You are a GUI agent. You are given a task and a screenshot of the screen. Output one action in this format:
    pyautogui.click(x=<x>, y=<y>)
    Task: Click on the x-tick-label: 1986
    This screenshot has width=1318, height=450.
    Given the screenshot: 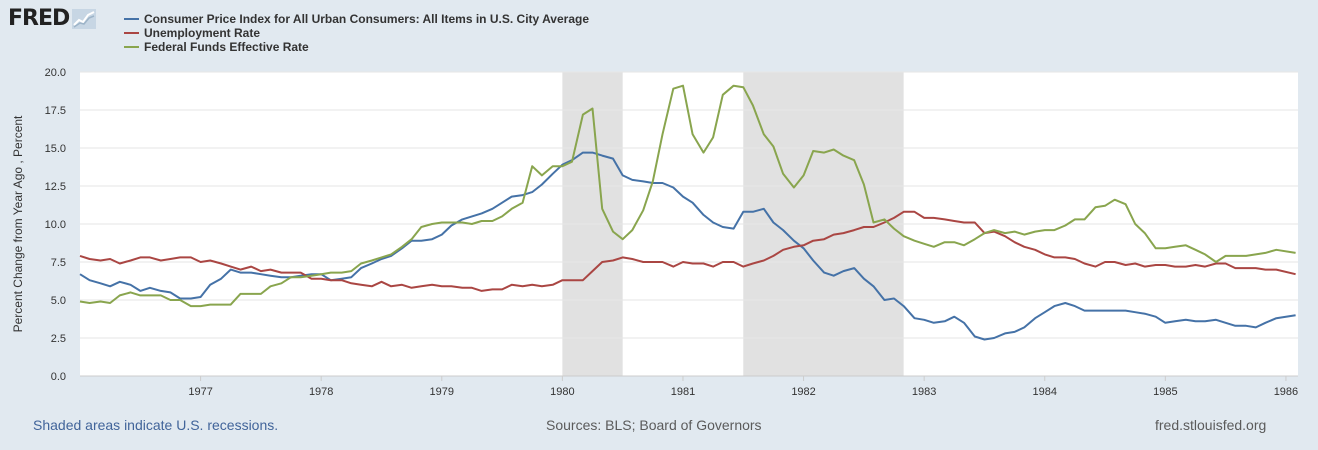 What is the action you would take?
    pyautogui.click(x=1286, y=392)
    